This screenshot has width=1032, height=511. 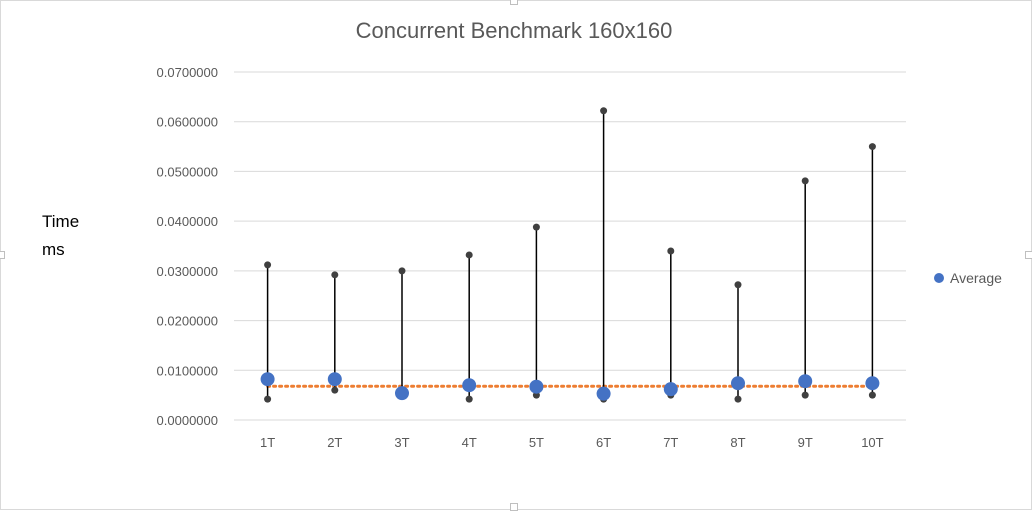 What do you see at coordinates (60, 221) in the screenshot?
I see `y-axis-label-line-1: Time` at bounding box center [60, 221].